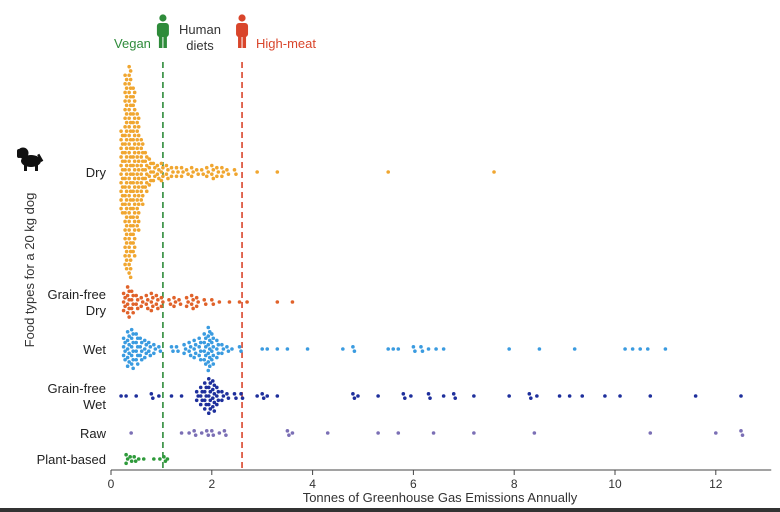 This screenshot has height=512, width=780. What do you see at coordinates (514, 484) in the screenshot?
I see `x-tick-label: 8` at bounding box center [514, 484].